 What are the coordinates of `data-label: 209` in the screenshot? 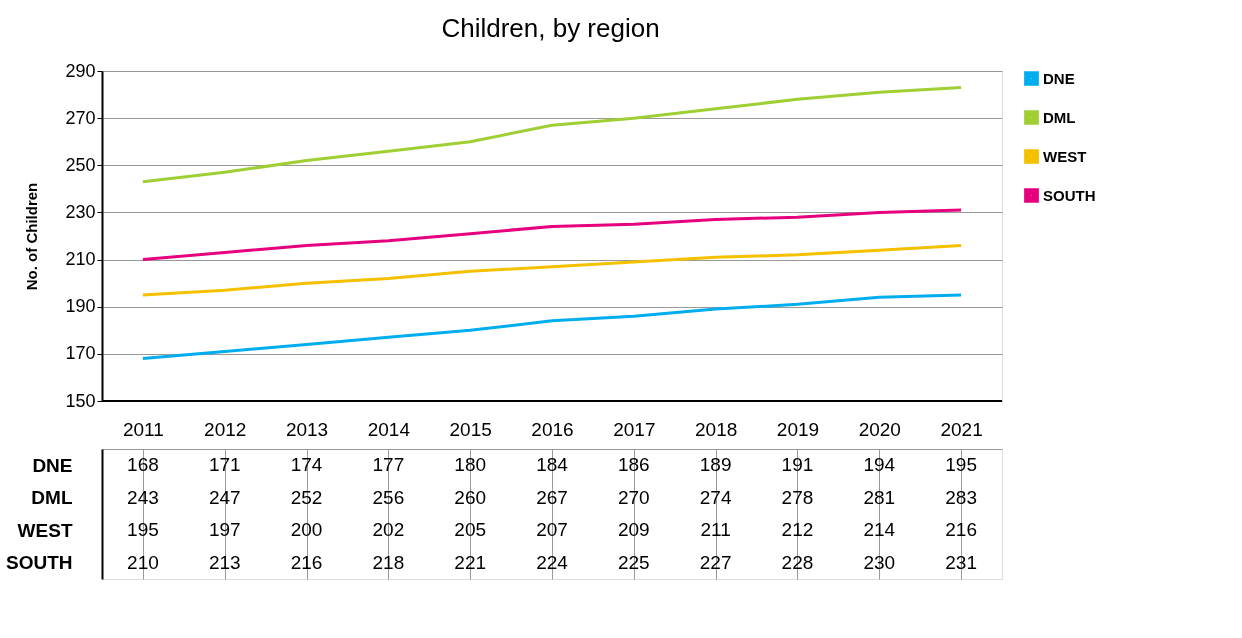 It's located at (633, 530).